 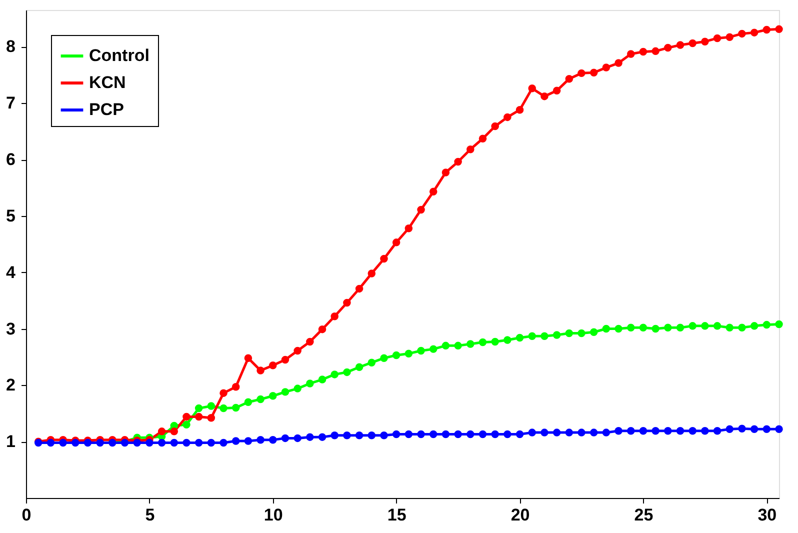 I want to click on y-tick-label: 1, so click(x=11, y=442).